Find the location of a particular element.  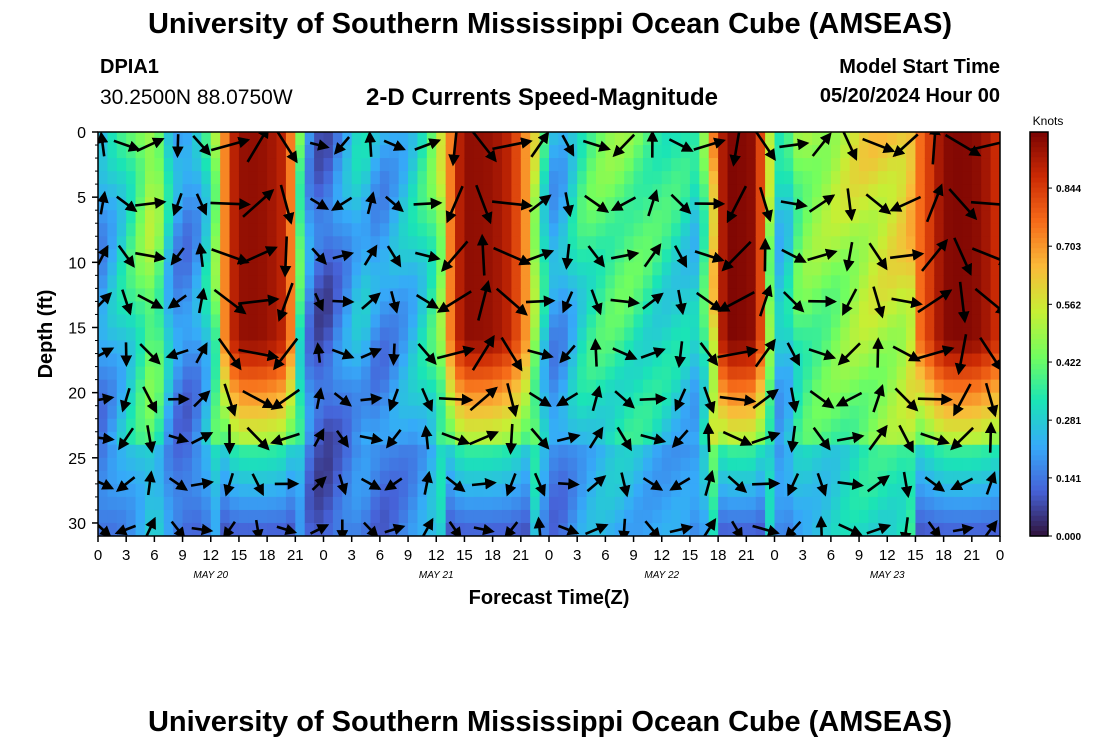

colorbar-segment is located at coordinates (1039, 215).